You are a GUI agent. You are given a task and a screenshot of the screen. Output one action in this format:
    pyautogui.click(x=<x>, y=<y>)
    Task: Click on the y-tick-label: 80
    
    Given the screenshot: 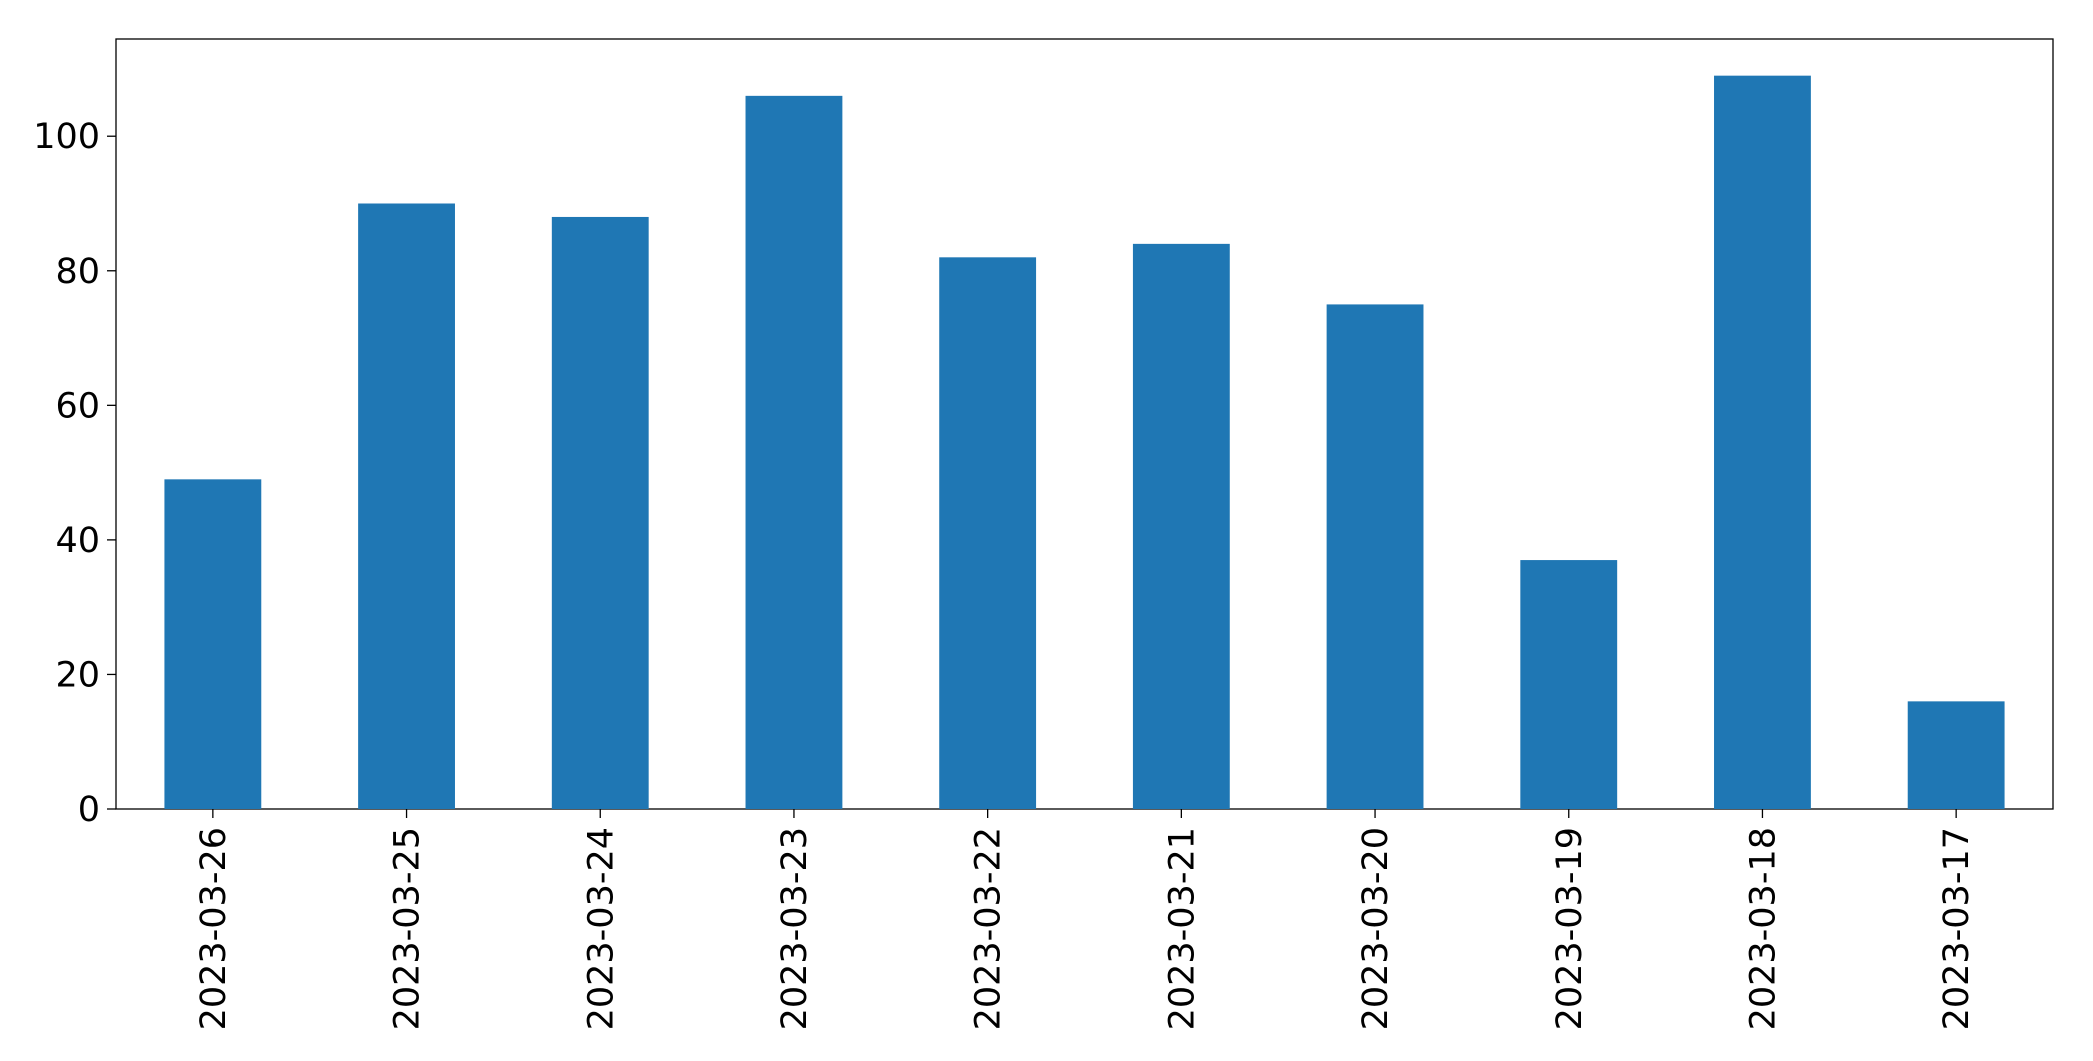 What is the action you would take?
    pyautogui.click(x=77, y=272)
    